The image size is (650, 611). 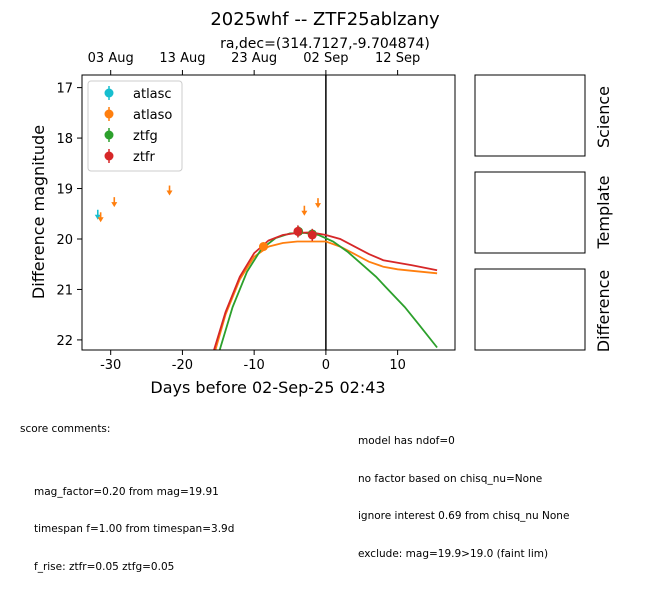 I want to click on y-tick-label: 21, so click(x=64, y=290).